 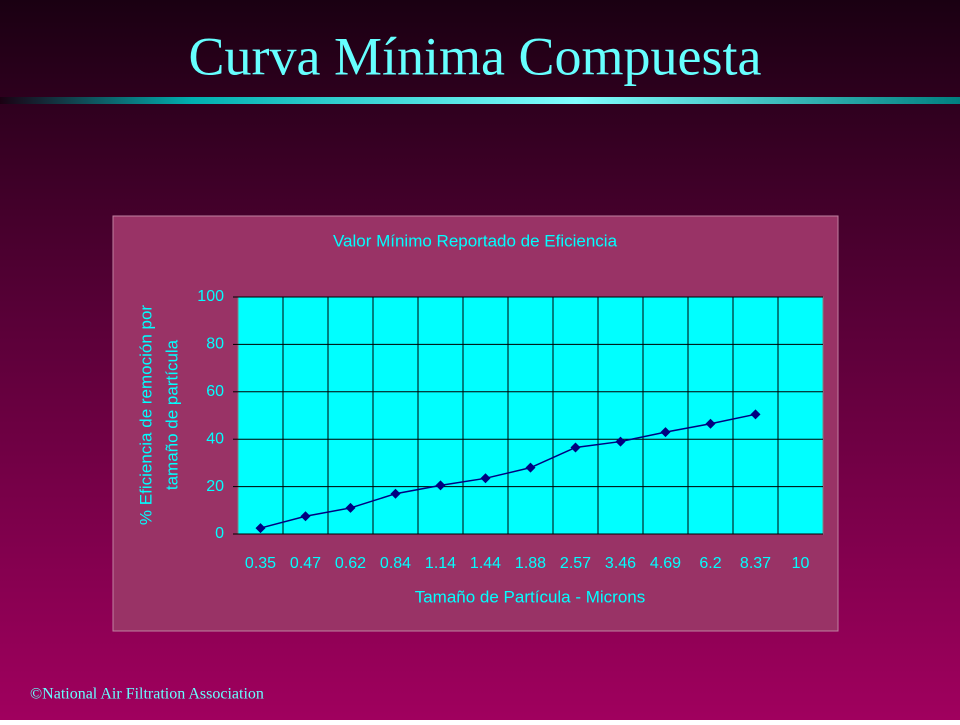 I want to click on x-axis-label: Tamaño de Partícula - Microns, so click(x=530, y=596).